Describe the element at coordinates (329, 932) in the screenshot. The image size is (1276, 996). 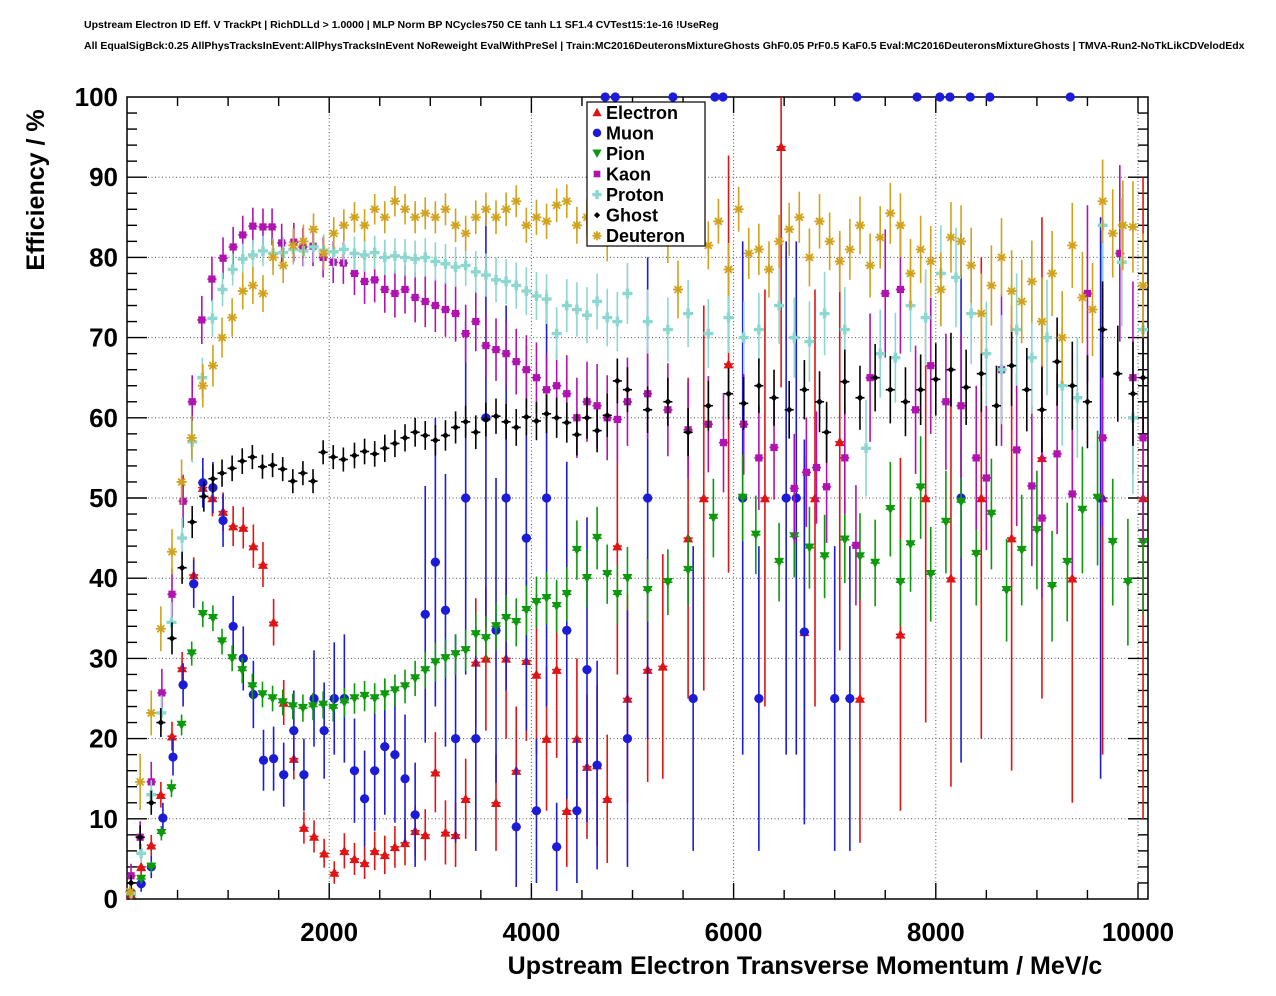
I see `x-tick-label-2000: 2000` at that location.